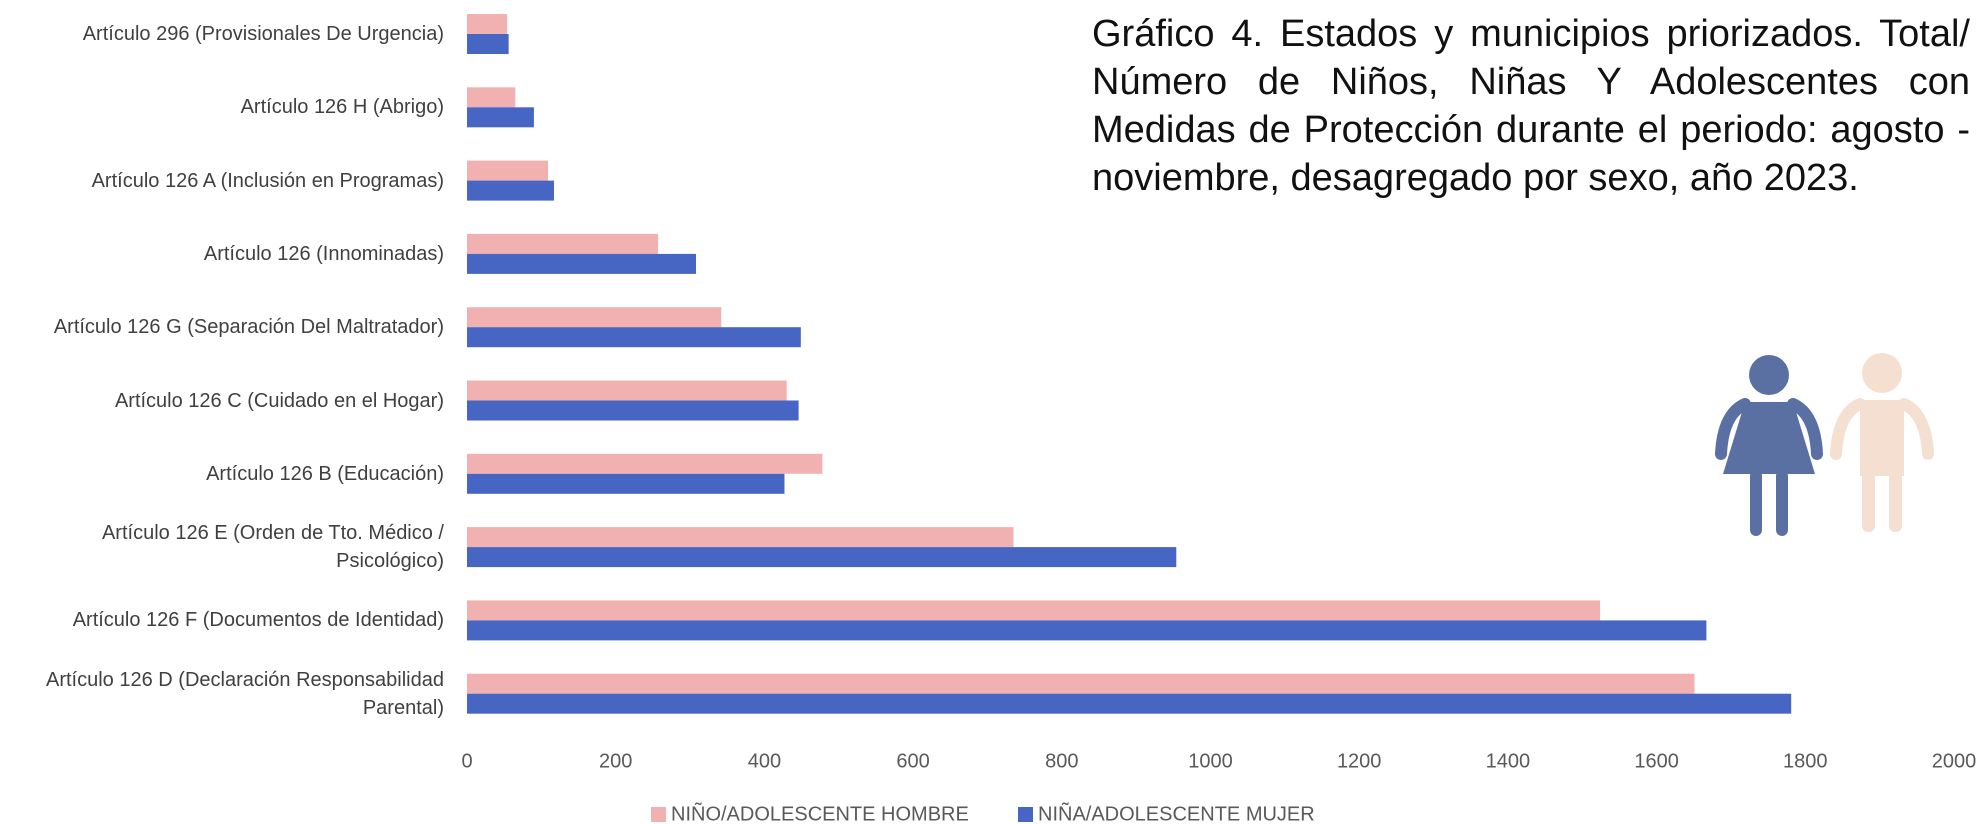  What do you see at coordinates (764, 761) in the screenshot?
I see `x-tick-label: 400` at bounding box center [764, 761].